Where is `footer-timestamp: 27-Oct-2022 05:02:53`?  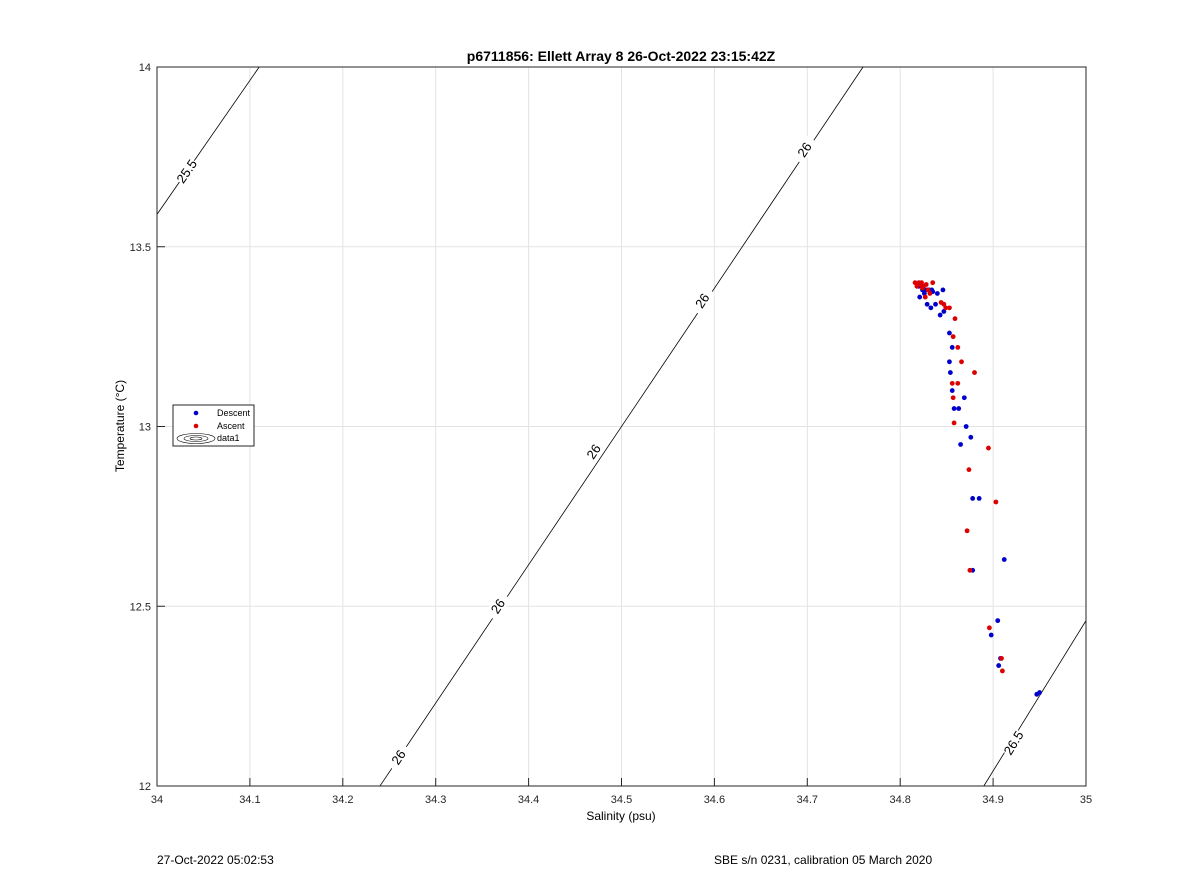
footer-timestamp: 27-Oct-2022 05:02:53 is located at coordinates (215, 860).